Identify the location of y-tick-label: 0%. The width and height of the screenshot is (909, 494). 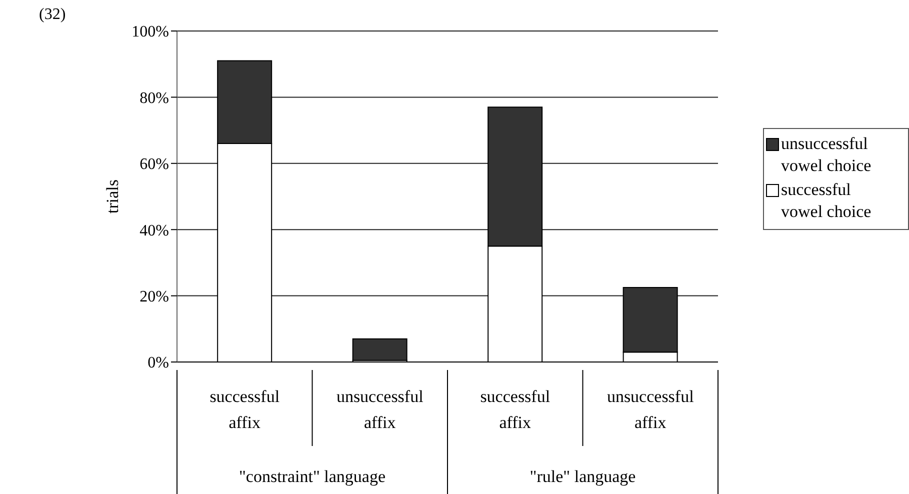
(158, 363).